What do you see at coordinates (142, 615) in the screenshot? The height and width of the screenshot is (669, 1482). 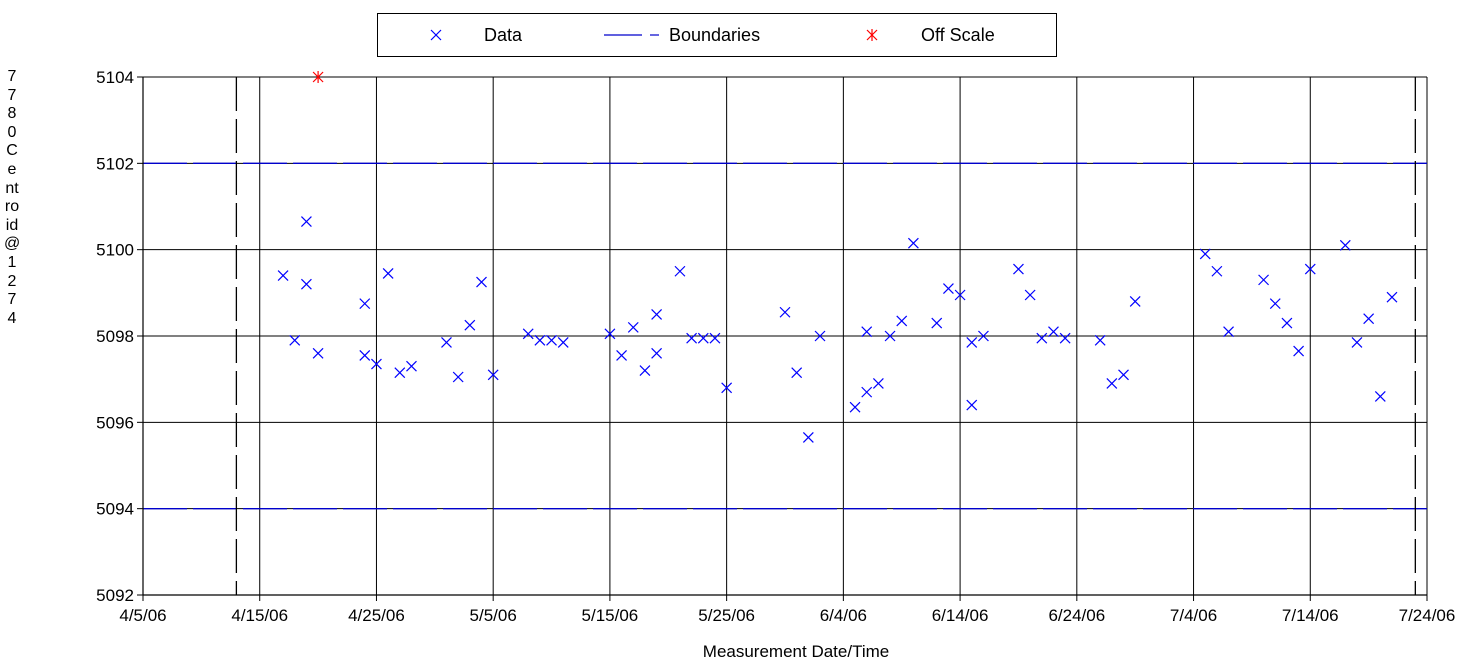 I see `x-tick-label: 4/5/06` at bounding box center [142, 615].